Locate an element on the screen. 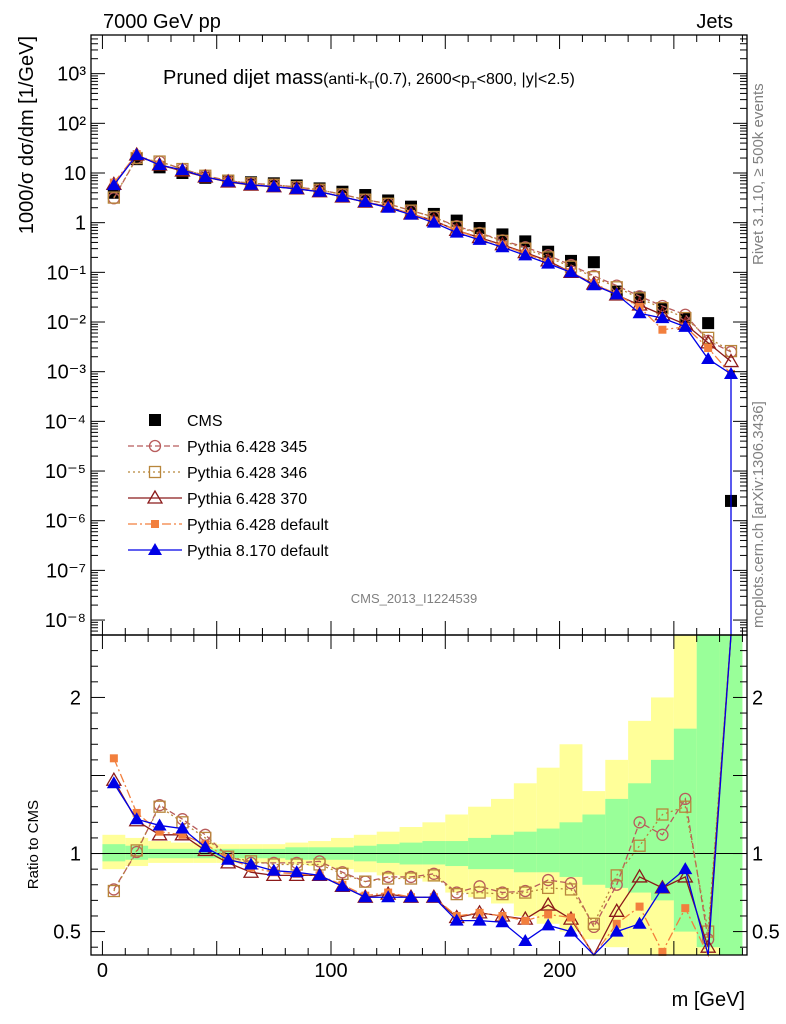  legend-label: CMS is located at coordinates (205, 421).